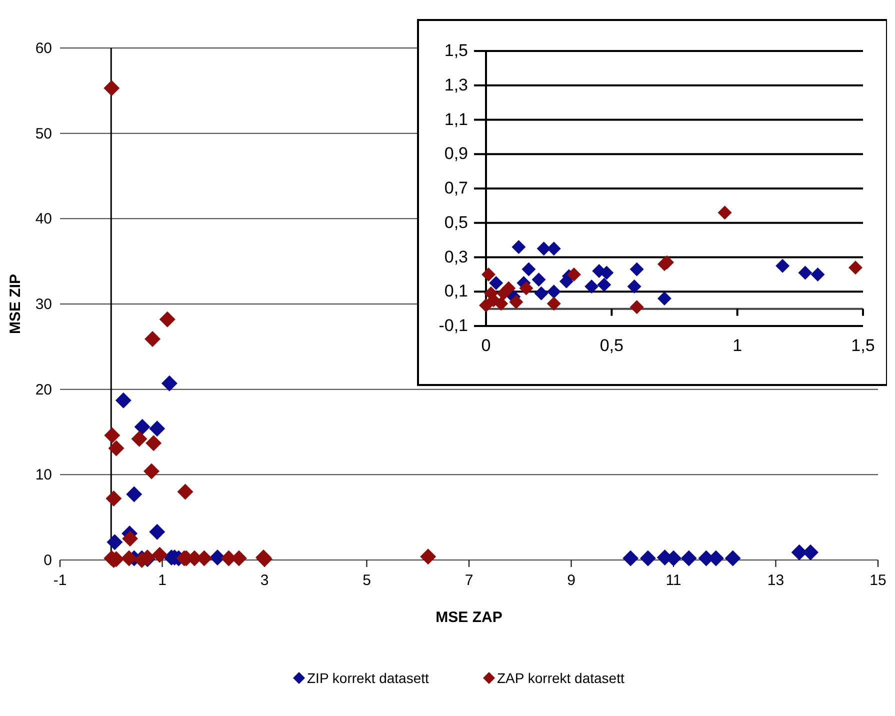 Image resolution: width=895 pixels, height=716 pixels. What do you see at coordinates (456, 222) in the screenshot?
I see `y-tick-label: 0,5` at bounding box center [456, 222].